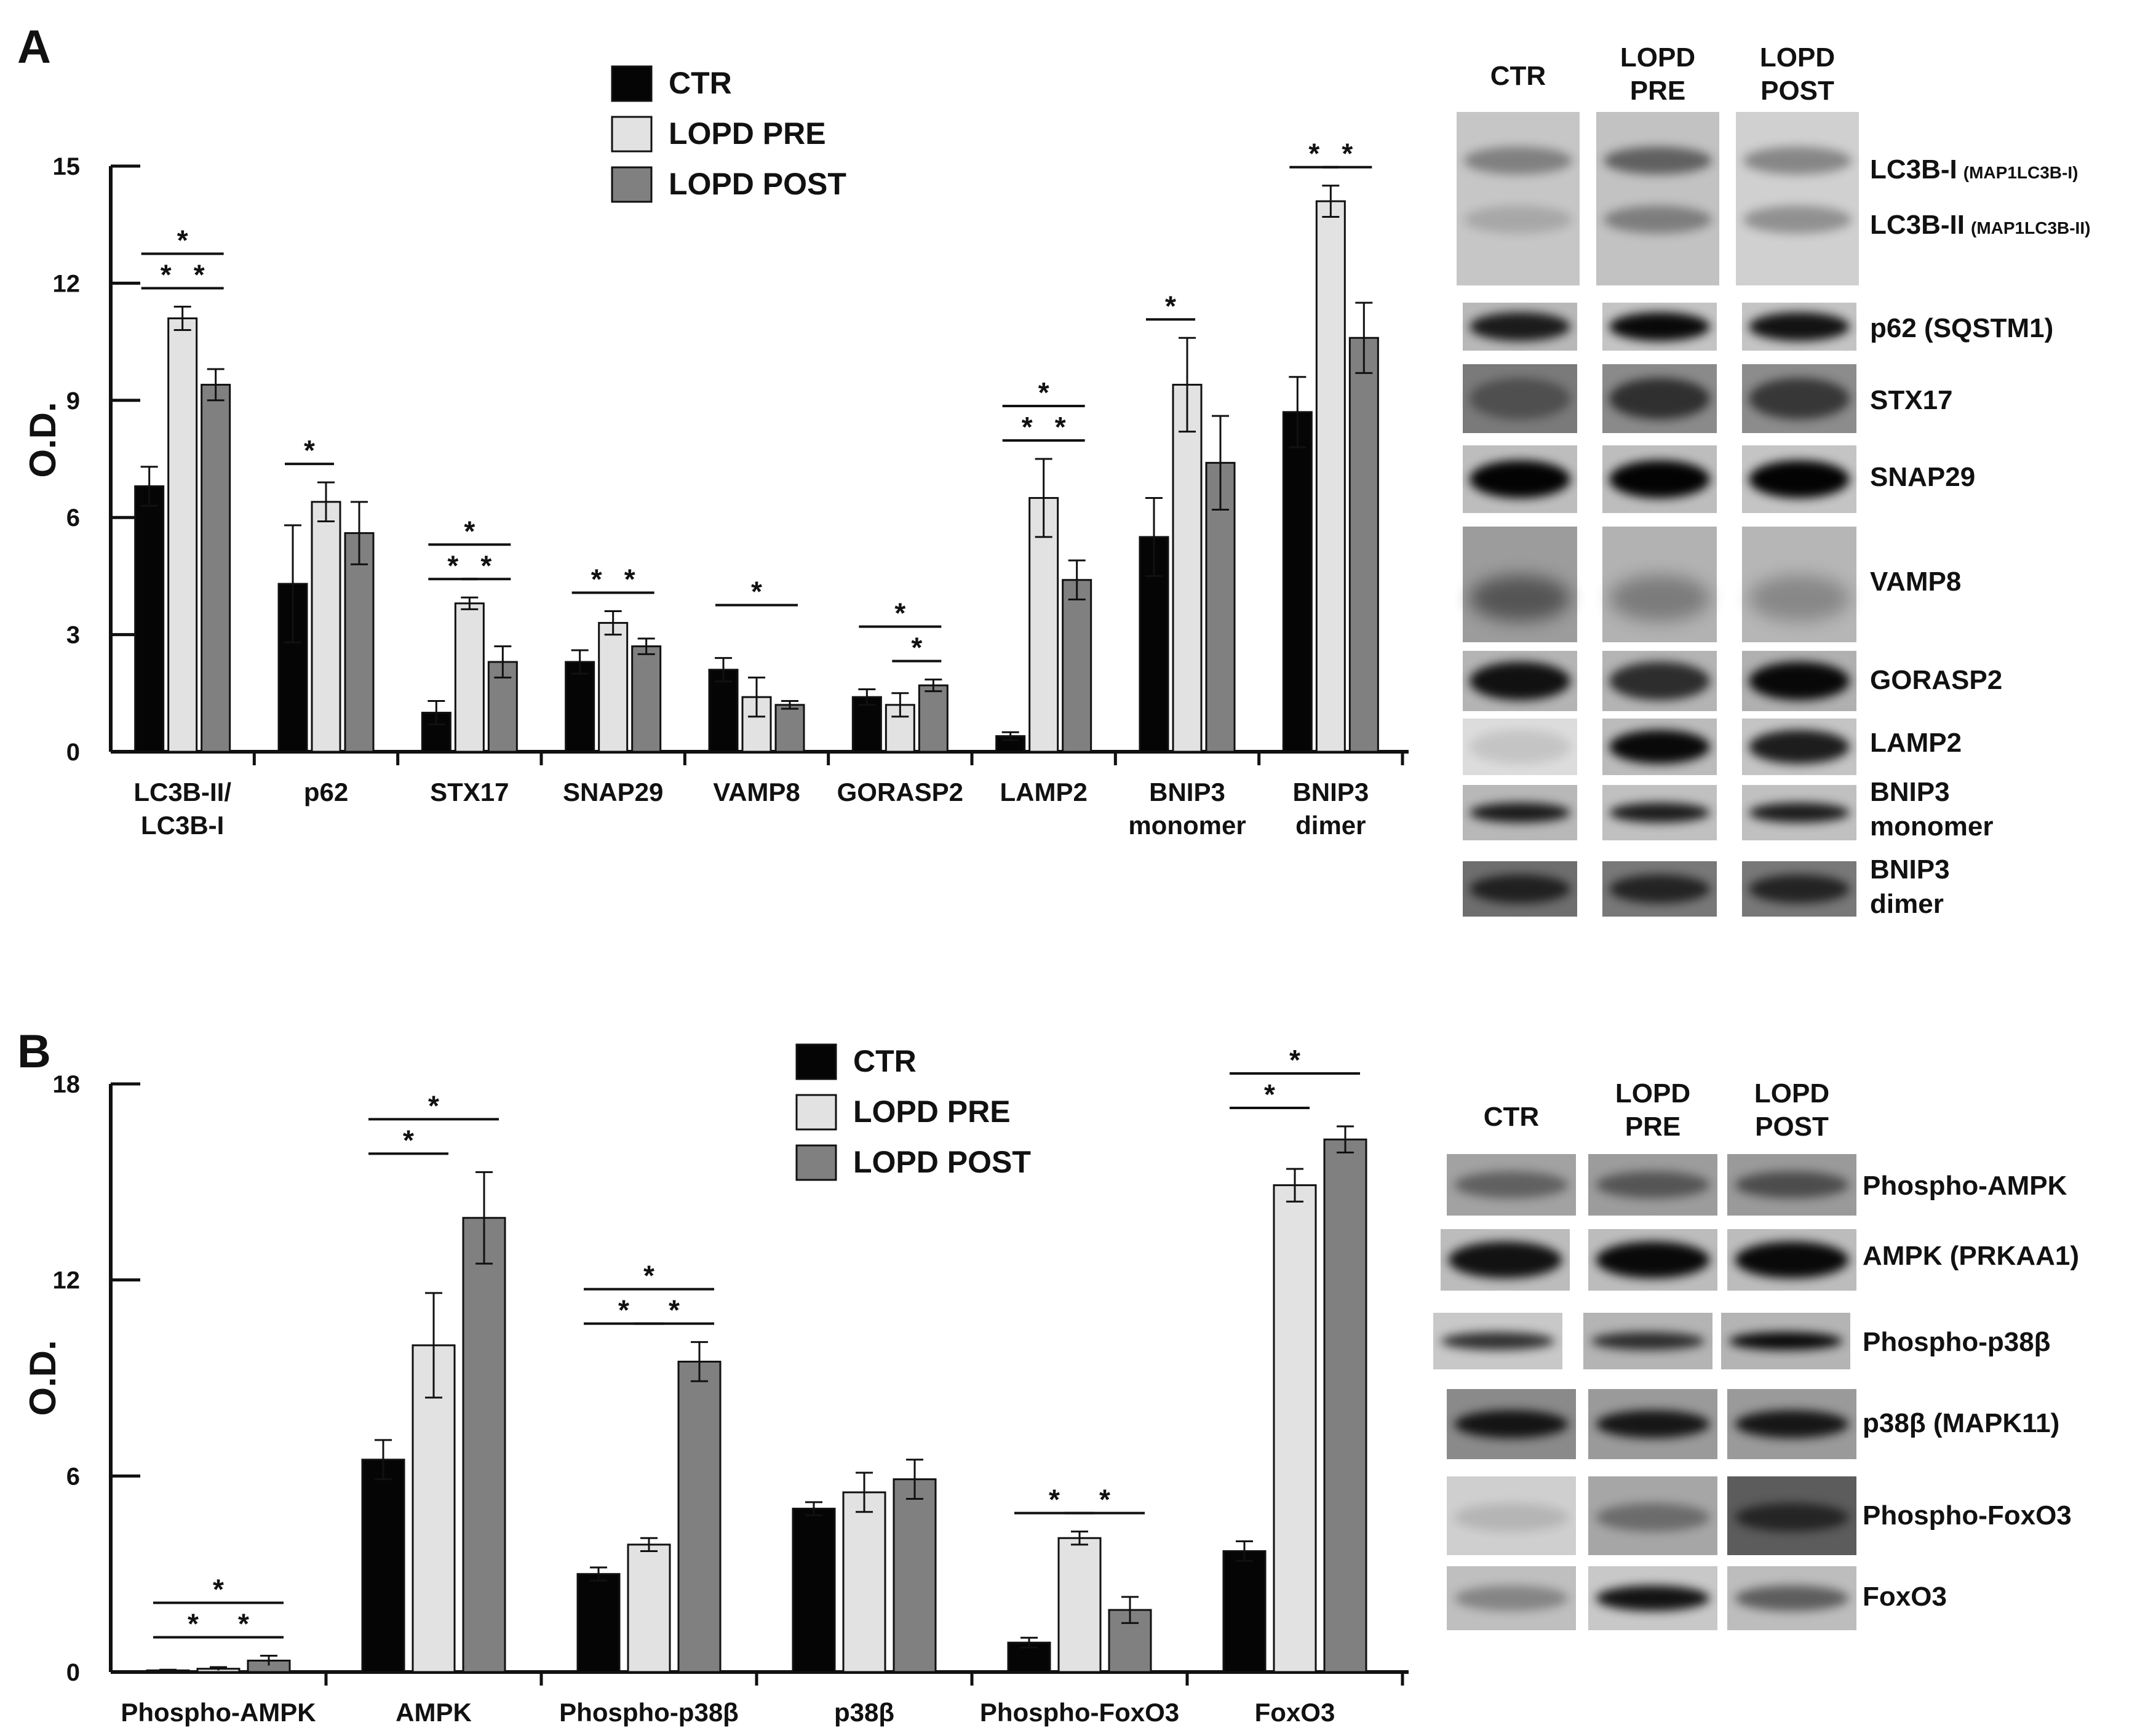  Describe the element at coordinates (1967, 1515) in the screenshot. I see `blot-row-label: Phospho-FoxO3` at that location.